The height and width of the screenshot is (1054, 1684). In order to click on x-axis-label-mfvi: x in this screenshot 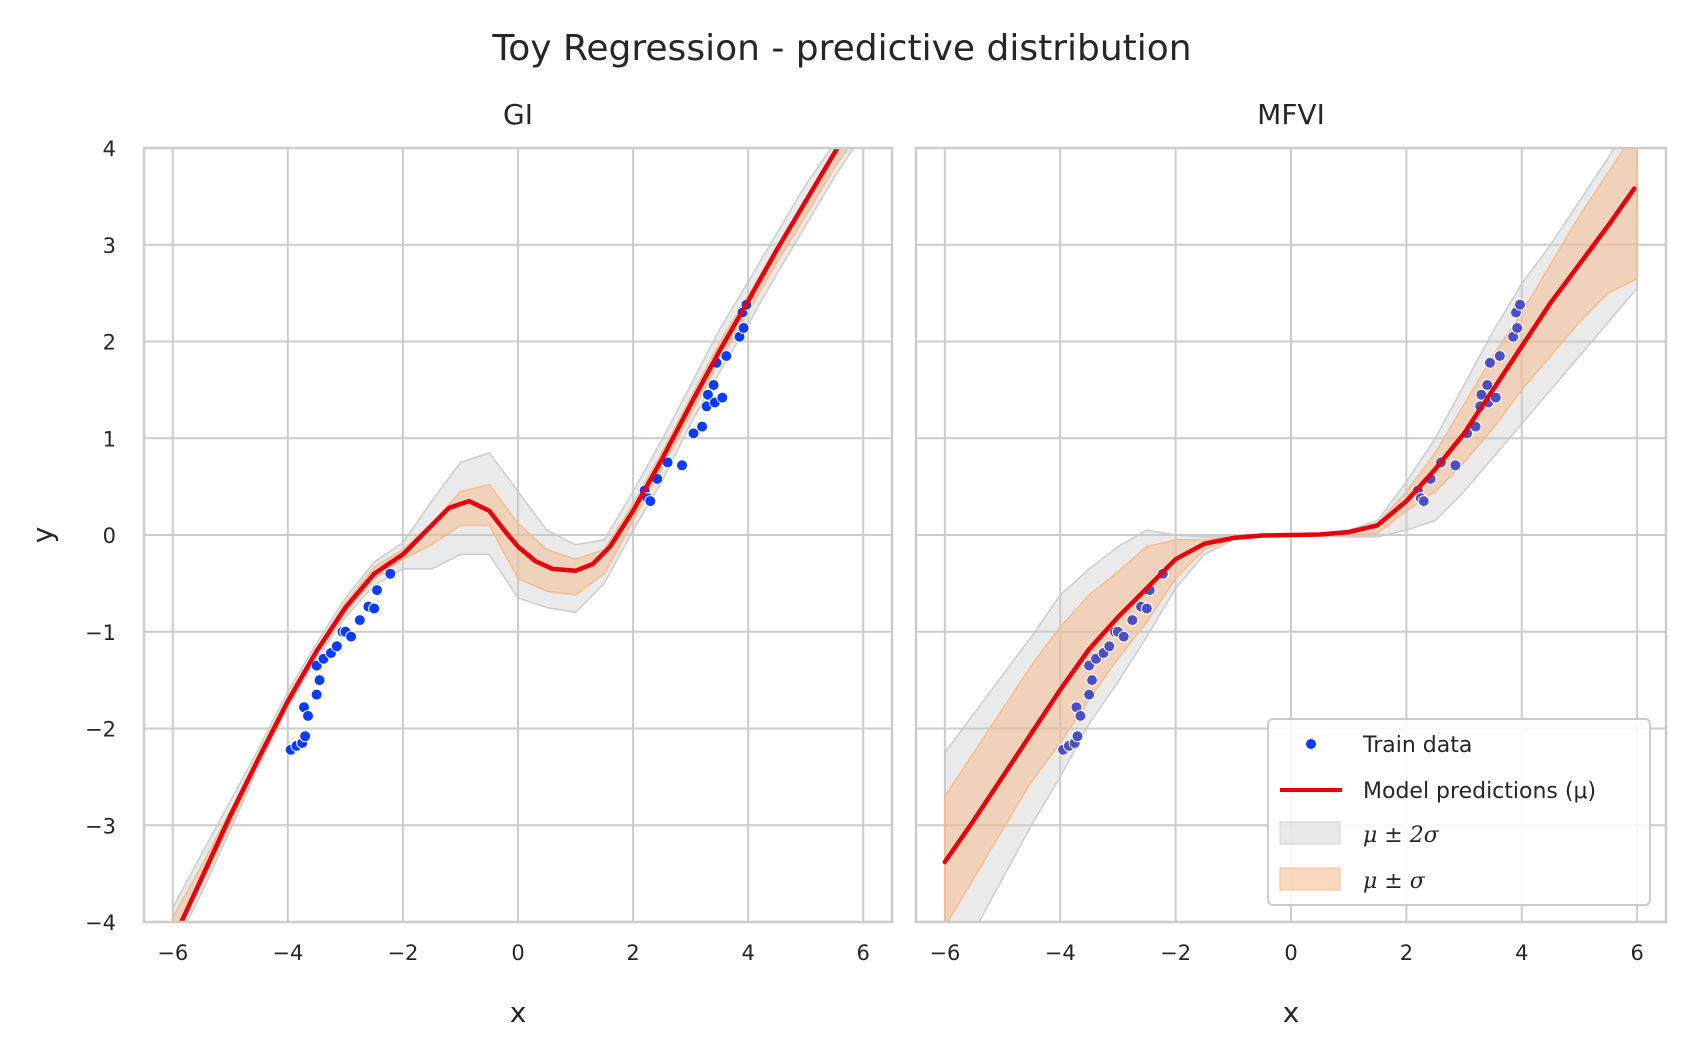, I will do `click(1291, 1012)`.